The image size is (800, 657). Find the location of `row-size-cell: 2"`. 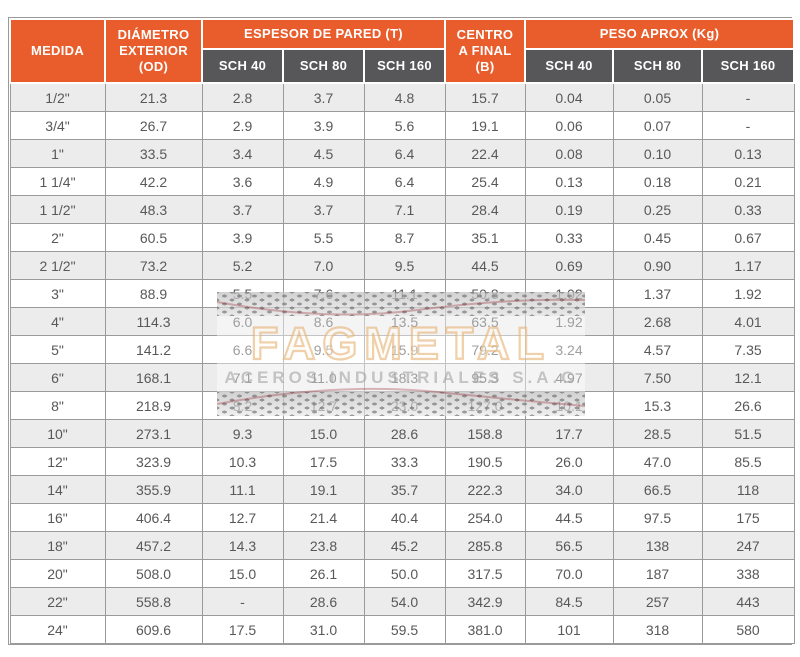

row-size-cell: 2" is located at coordinates (57, 237).